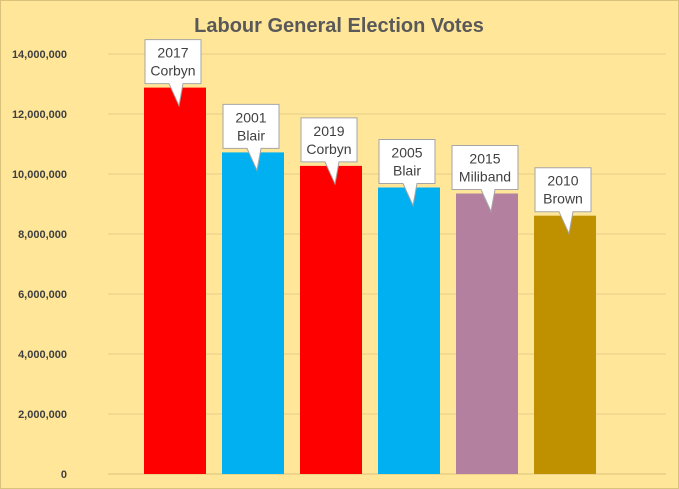 This screenshot has width=679, height=489. What do you see at coordinates (42, 235) in the screenshot?
I see `y-tick-label: 8,000,000` at bounding box center [42, 235].